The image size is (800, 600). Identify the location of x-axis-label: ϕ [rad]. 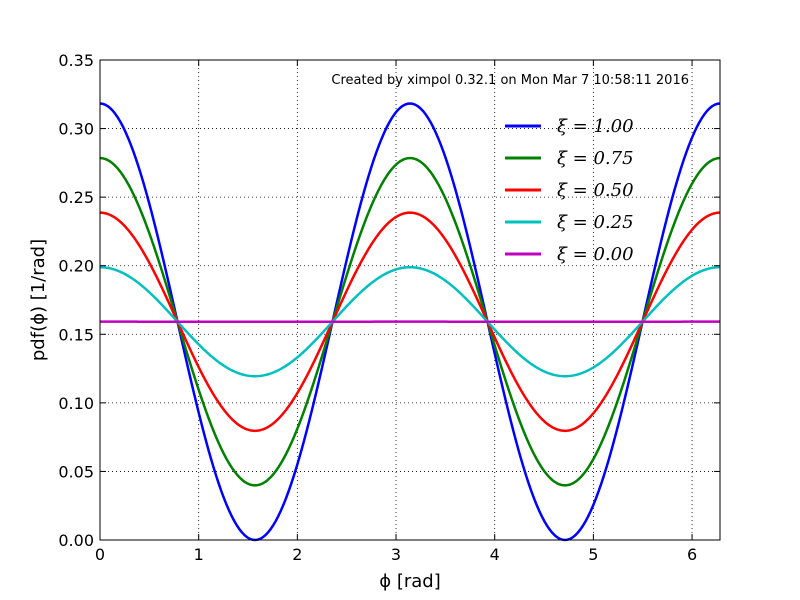
(410, 581).